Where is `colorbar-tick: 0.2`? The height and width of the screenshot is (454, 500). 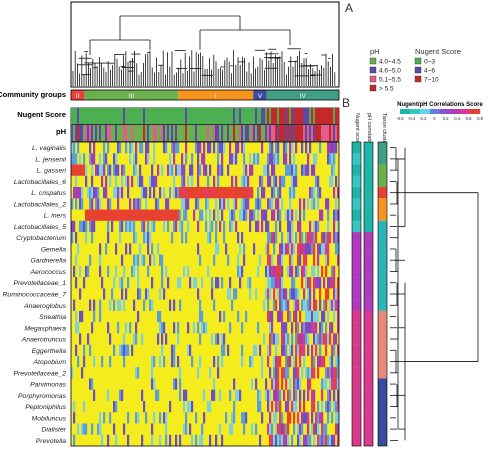
colorbar-tick: 0.2 is located at coordinates (446, 118).